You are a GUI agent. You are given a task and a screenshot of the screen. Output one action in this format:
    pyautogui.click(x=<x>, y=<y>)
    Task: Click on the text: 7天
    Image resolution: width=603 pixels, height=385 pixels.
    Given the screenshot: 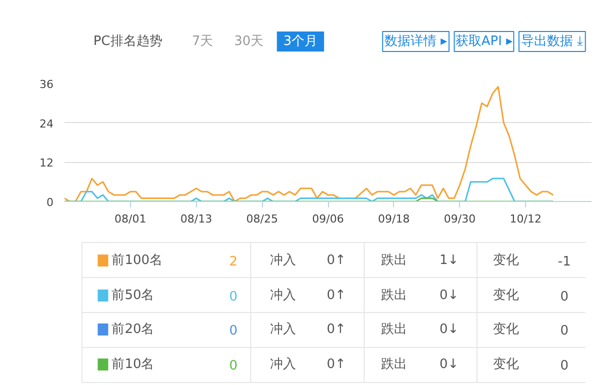 What is the action you would take?
    pyautogui.click(x=203, y=41)
    